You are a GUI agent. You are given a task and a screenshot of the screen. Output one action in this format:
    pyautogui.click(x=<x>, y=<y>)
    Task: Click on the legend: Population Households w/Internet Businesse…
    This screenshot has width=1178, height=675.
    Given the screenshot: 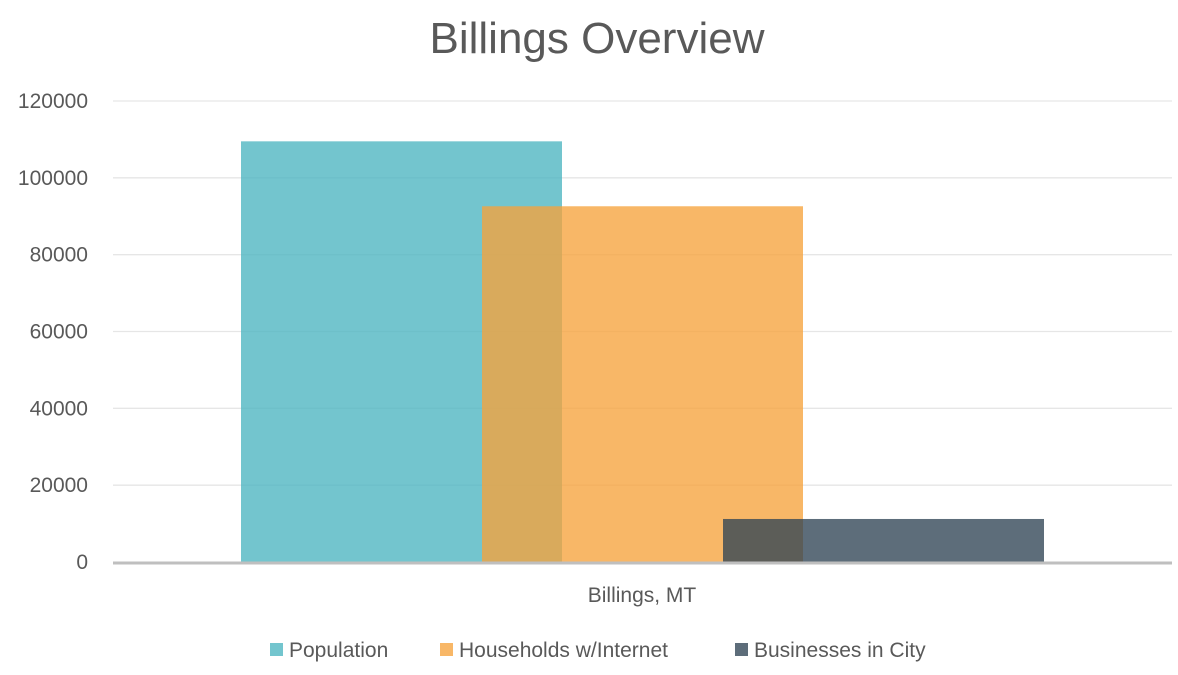 What is the action you would take?
    pyautogui.click(x=598, y=650)
    